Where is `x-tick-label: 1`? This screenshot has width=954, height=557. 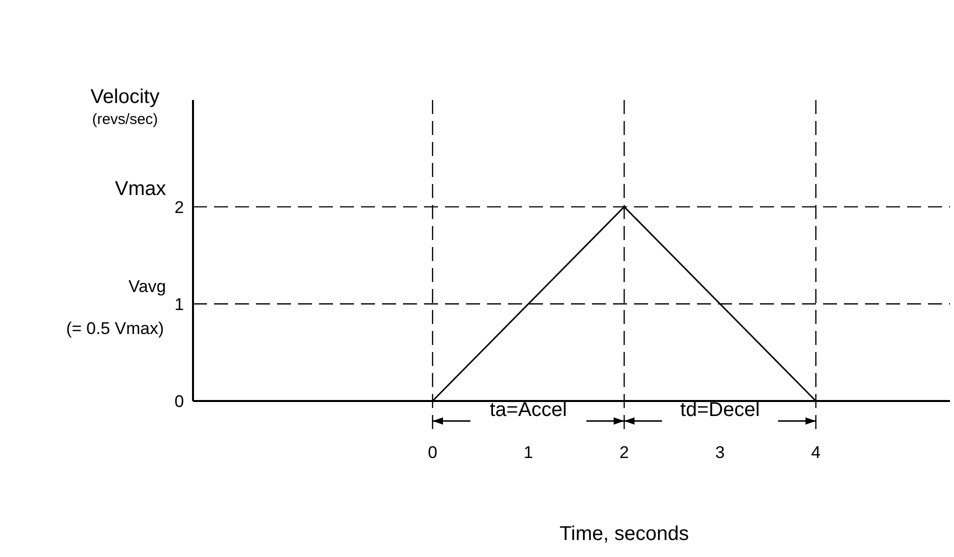
x-tick-label: 1 is located at coordinates (529, 452).